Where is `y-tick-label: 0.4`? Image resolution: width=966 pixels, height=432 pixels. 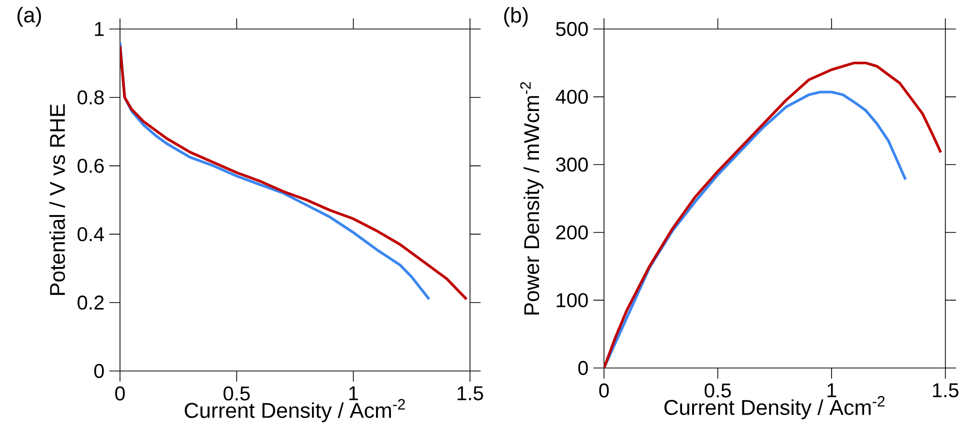
y-tick-label: 0.4 is located at coordinates (91, 234).